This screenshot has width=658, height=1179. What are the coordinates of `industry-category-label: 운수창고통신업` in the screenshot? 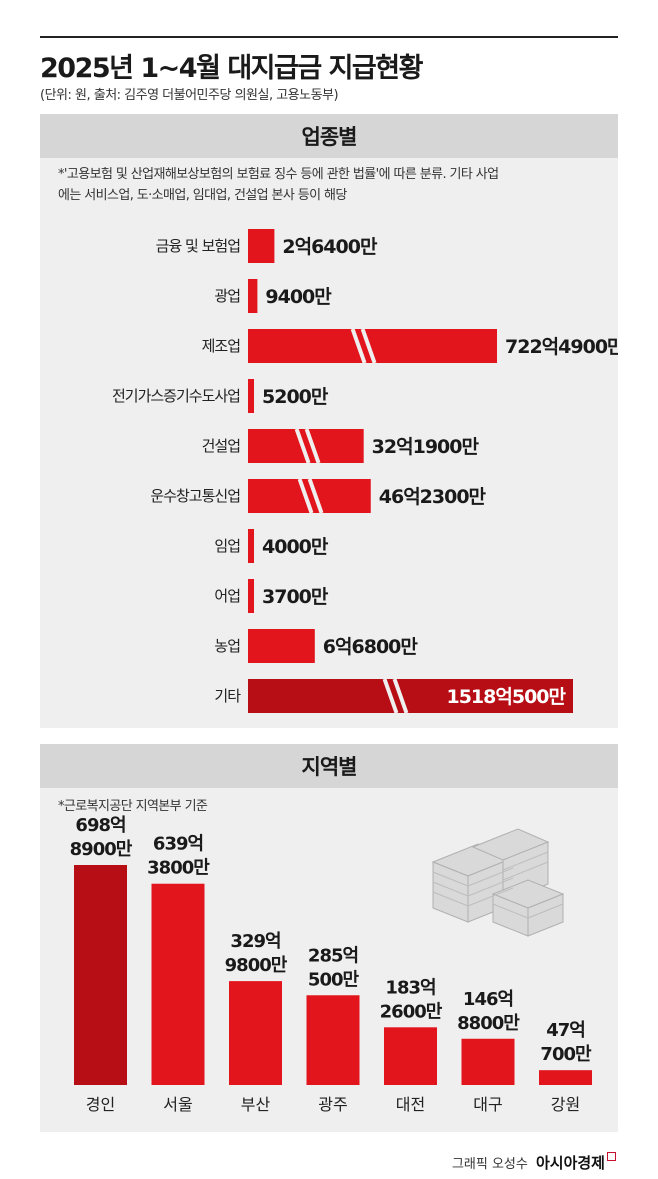 It's located at (195, 496).